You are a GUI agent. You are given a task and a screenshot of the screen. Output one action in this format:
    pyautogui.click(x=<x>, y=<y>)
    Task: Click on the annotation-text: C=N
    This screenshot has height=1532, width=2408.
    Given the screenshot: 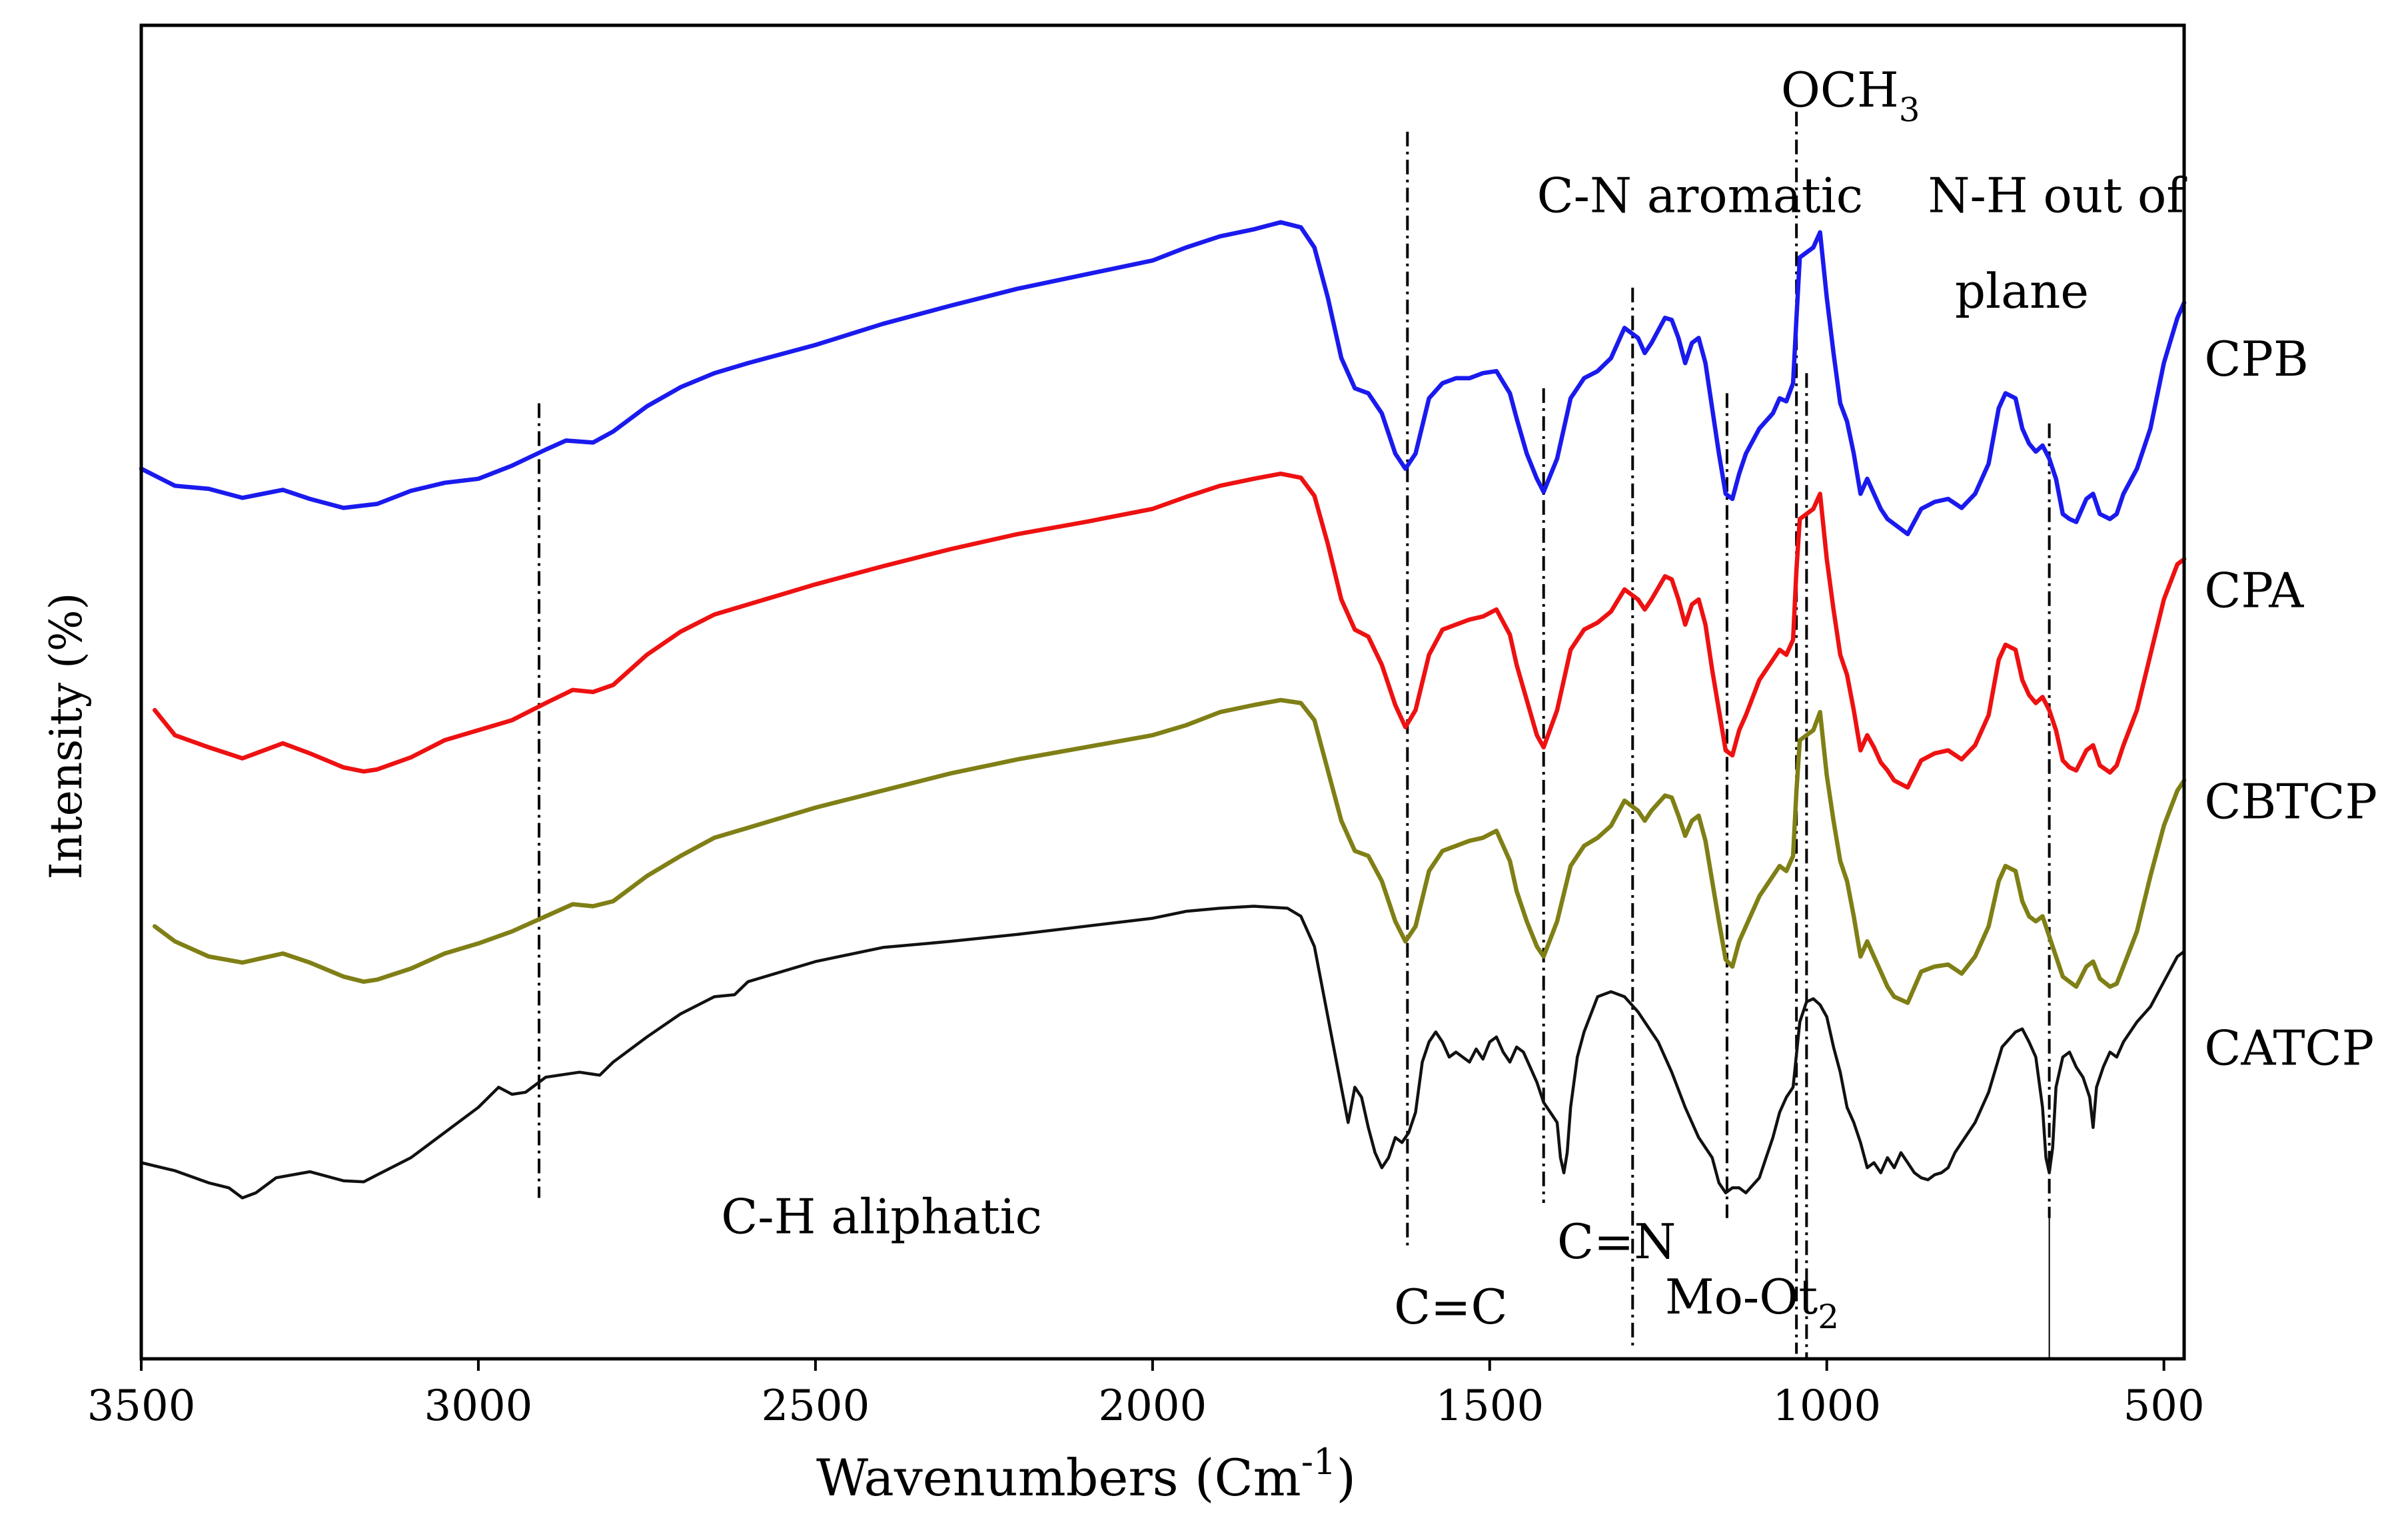 What is the action you would take?
    pyautogui.click(x=1616, y=1242)
    